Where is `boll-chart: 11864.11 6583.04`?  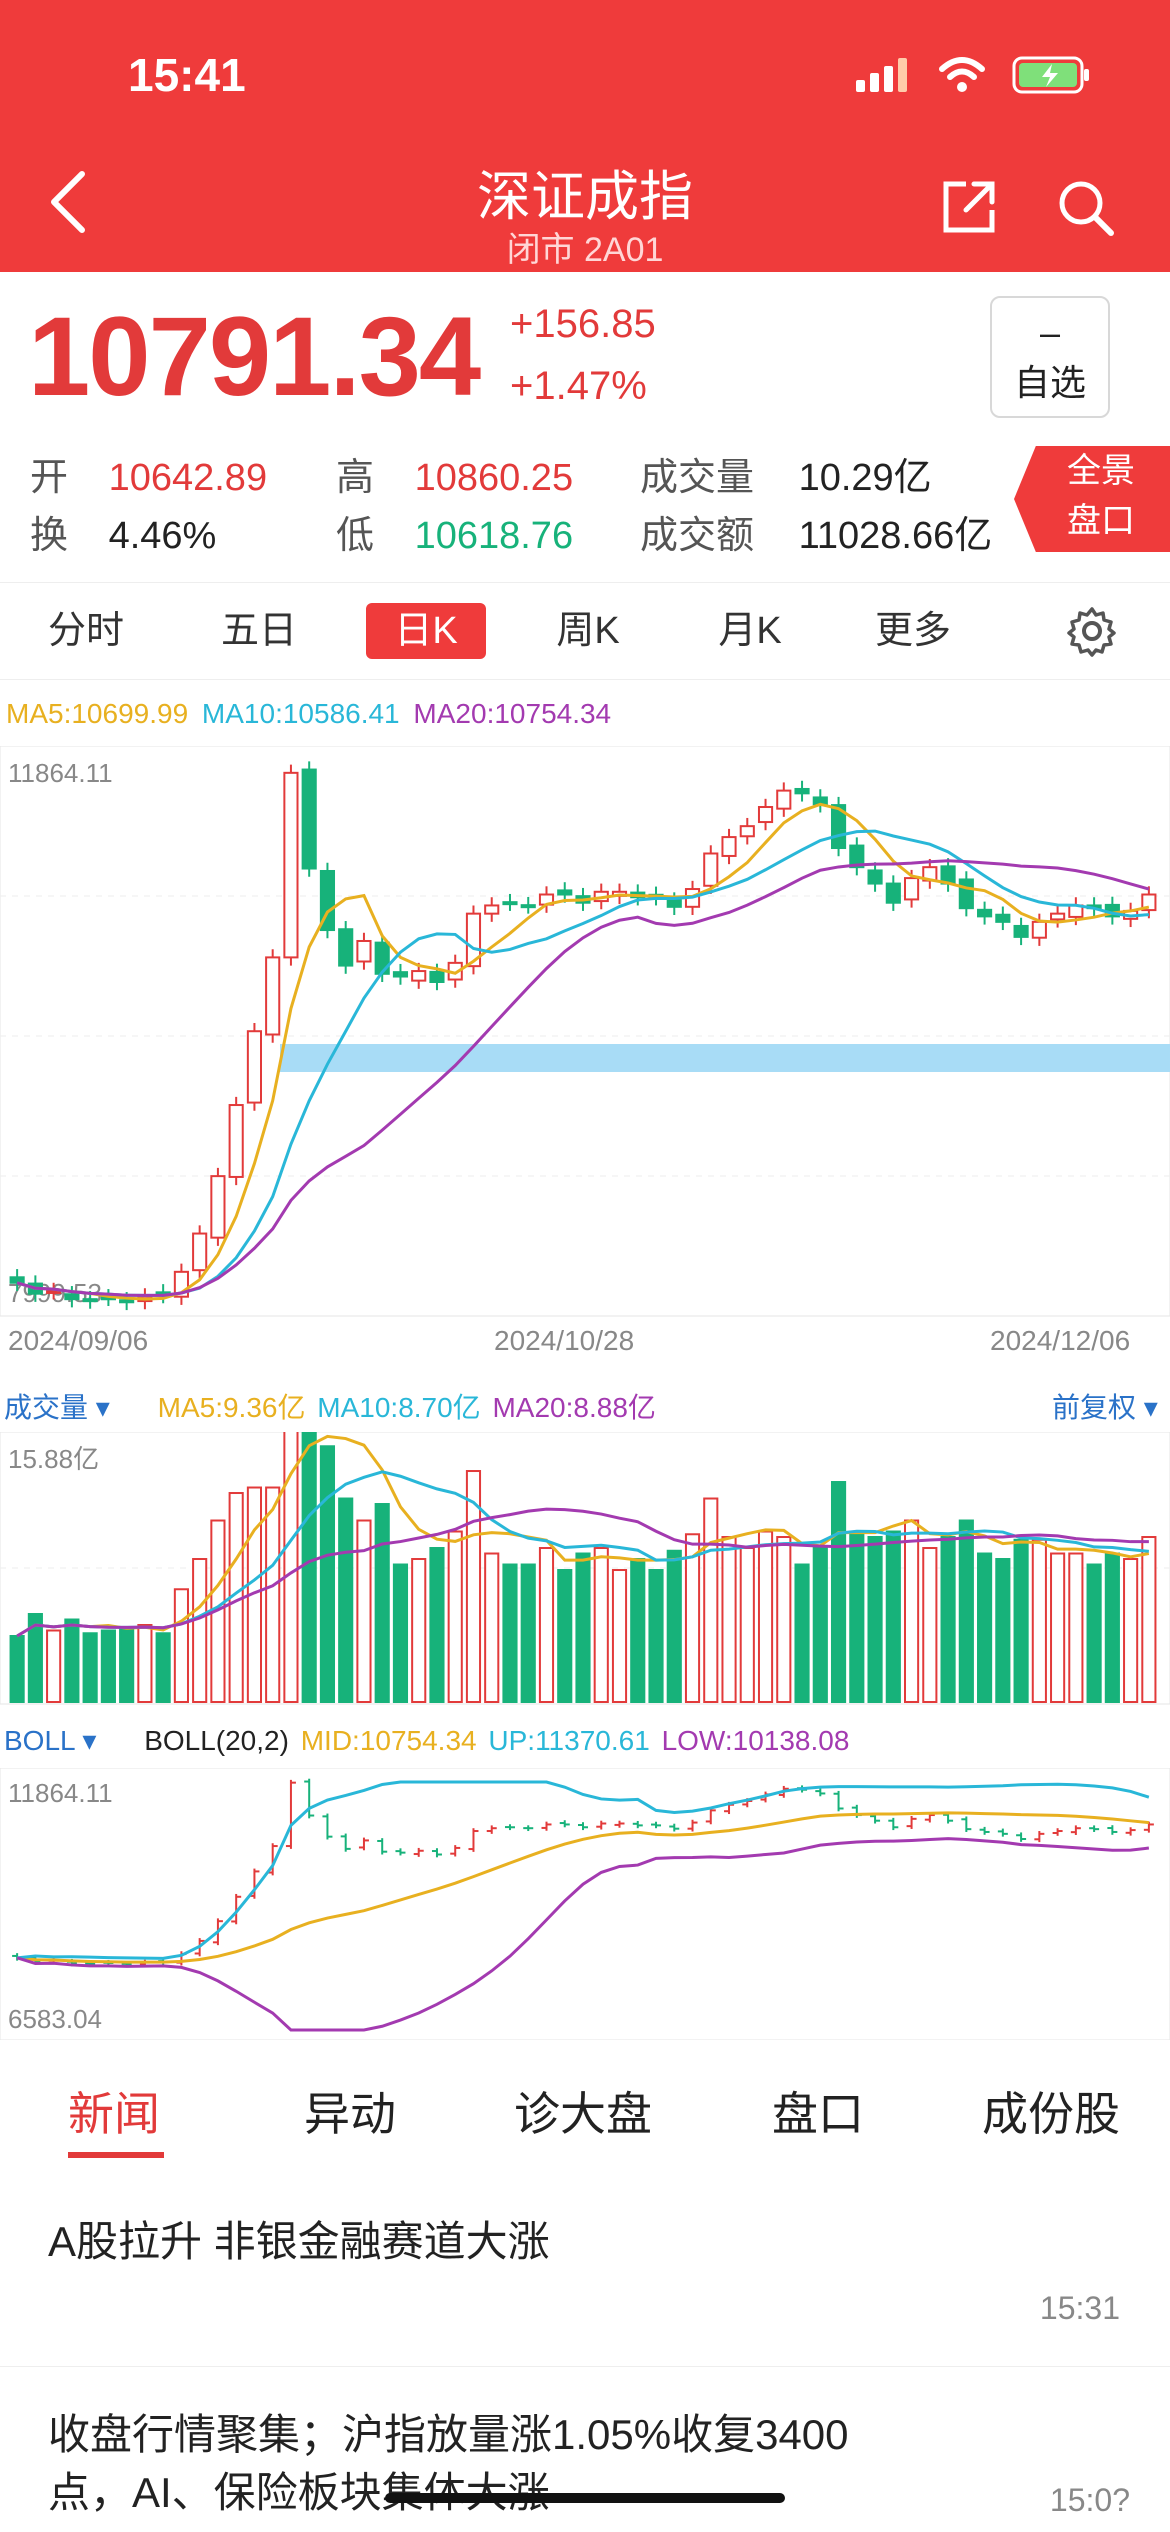
boll-chart: 11864.11 6583.04 is located at coordinates (585, 1904).